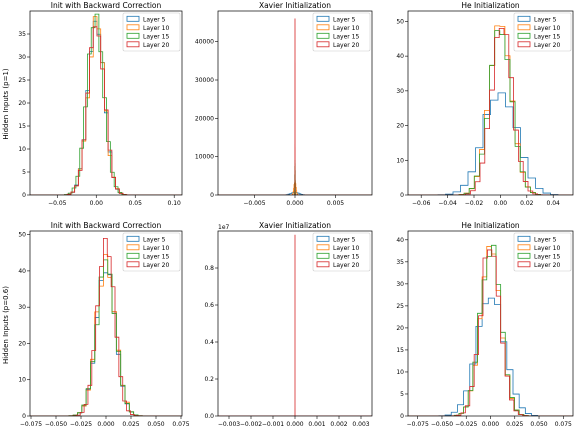  Describe the element at coordinates (209, 416) in the screenshot. I see `y-tick-label: 0.0` at that location.